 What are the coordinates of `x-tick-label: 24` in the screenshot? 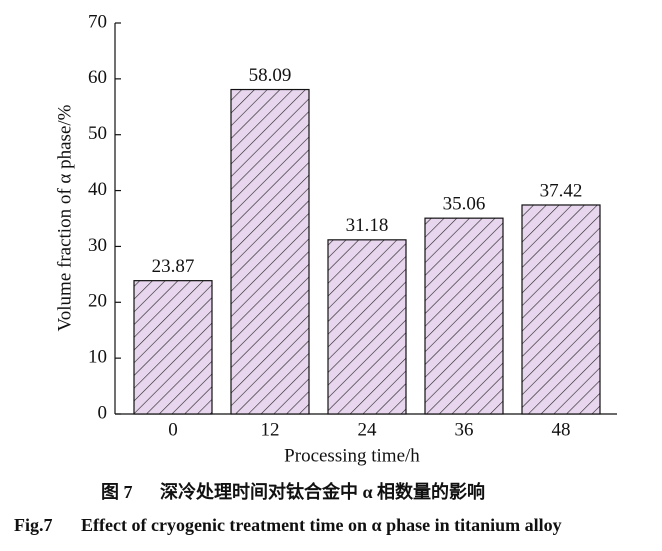 It's located at (368, 429).